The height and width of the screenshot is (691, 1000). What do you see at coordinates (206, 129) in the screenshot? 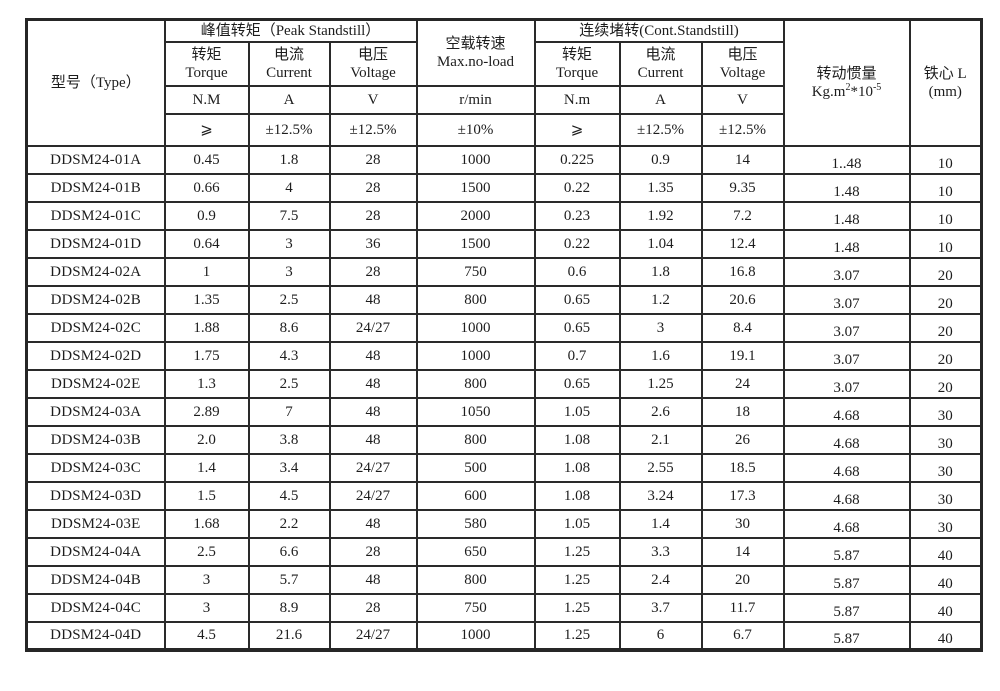
I see `tolerance-peak-torque: ⩾` at bounding box center [206, 129].